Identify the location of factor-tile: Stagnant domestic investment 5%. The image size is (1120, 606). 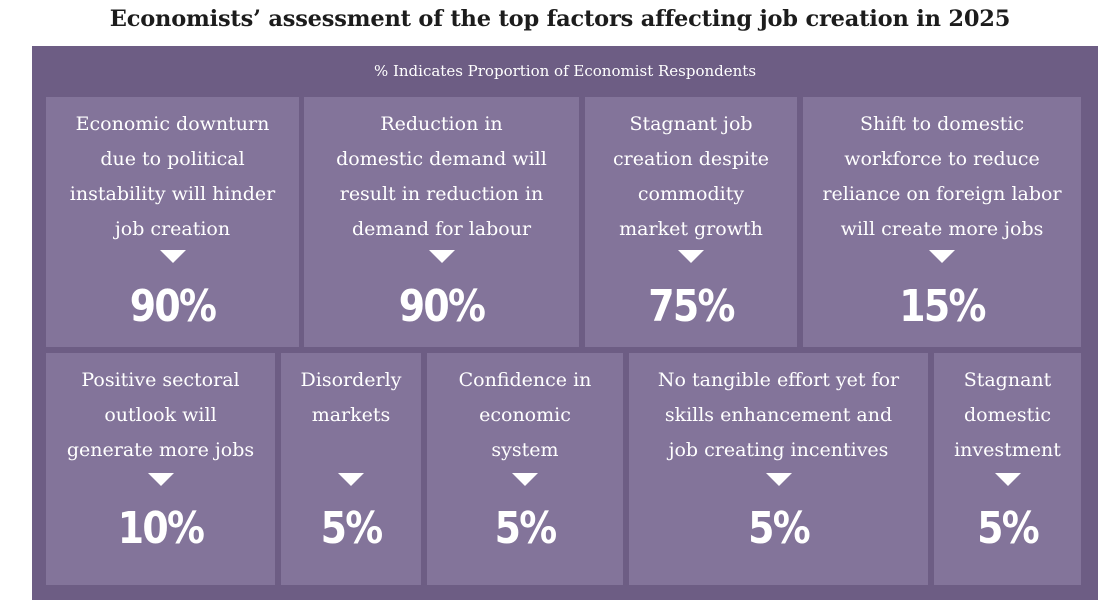
(1007, 469).